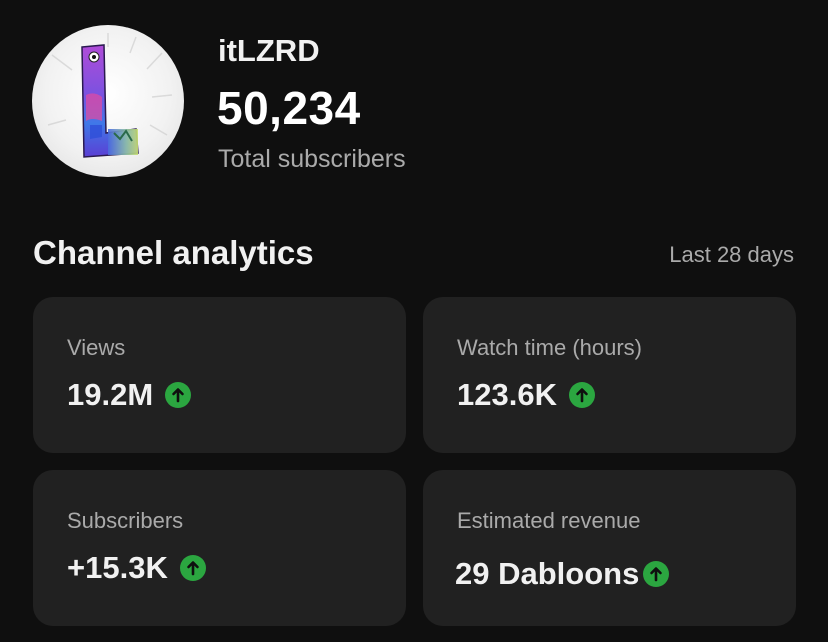 This screenshot has height=642, width=828. What do you see at coordinates (289, 108) in the screenshot?
I see `total-subscriber-count: 50,234` at bounding box center [289, 108].